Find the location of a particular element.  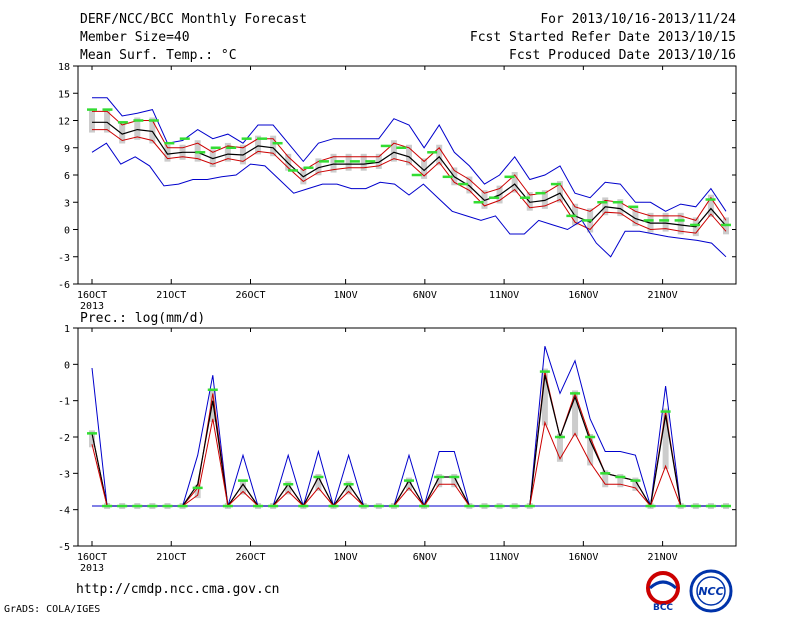

chart-title: DERF/NCC/BCC Monthly Forecast is located at coordinates (193, 19).